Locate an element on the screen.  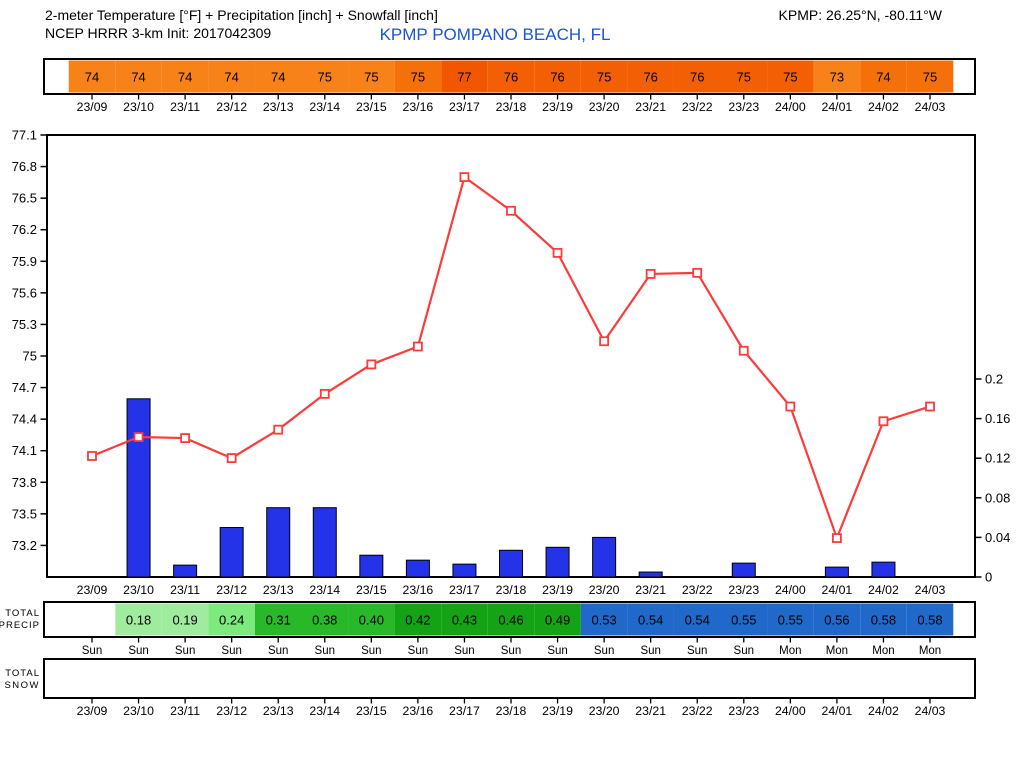
temp-strip-hour-label: 23/18 is located at coordinates (511, 107).